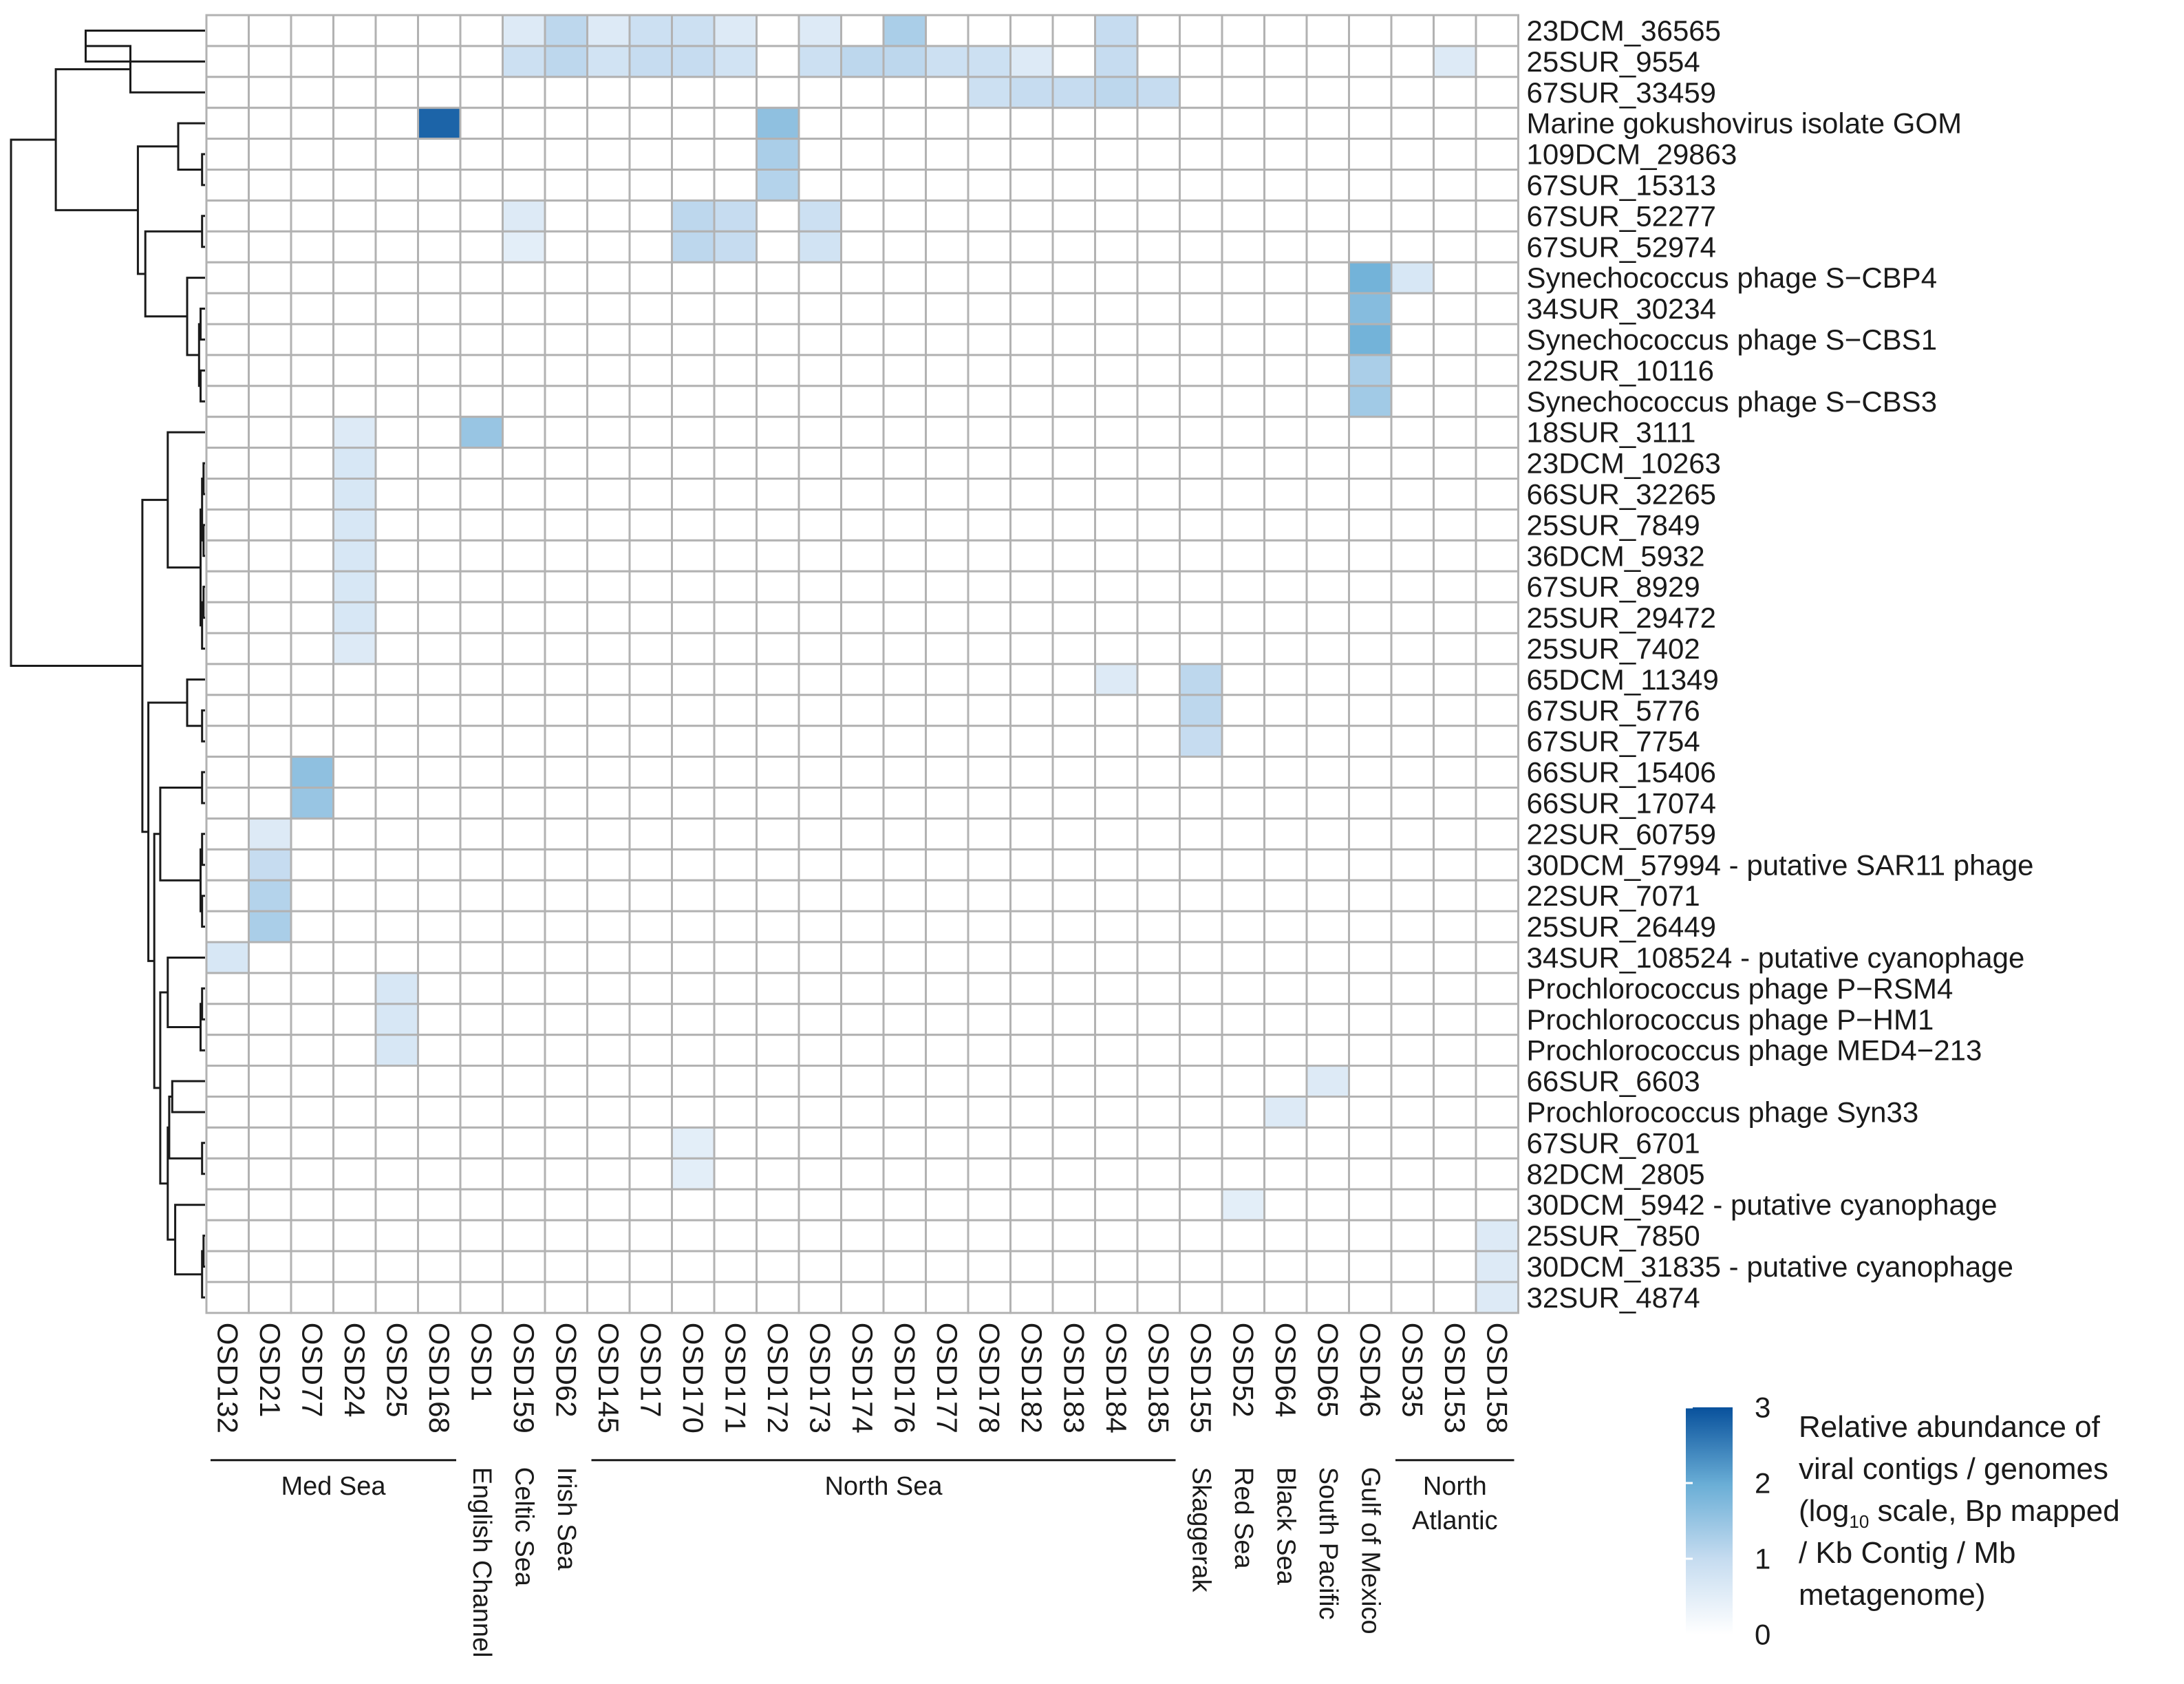 The height and width of the screenshot is (1684, 2184). I want to click on row-label: 66SUR_32265, so click(1622, 494).